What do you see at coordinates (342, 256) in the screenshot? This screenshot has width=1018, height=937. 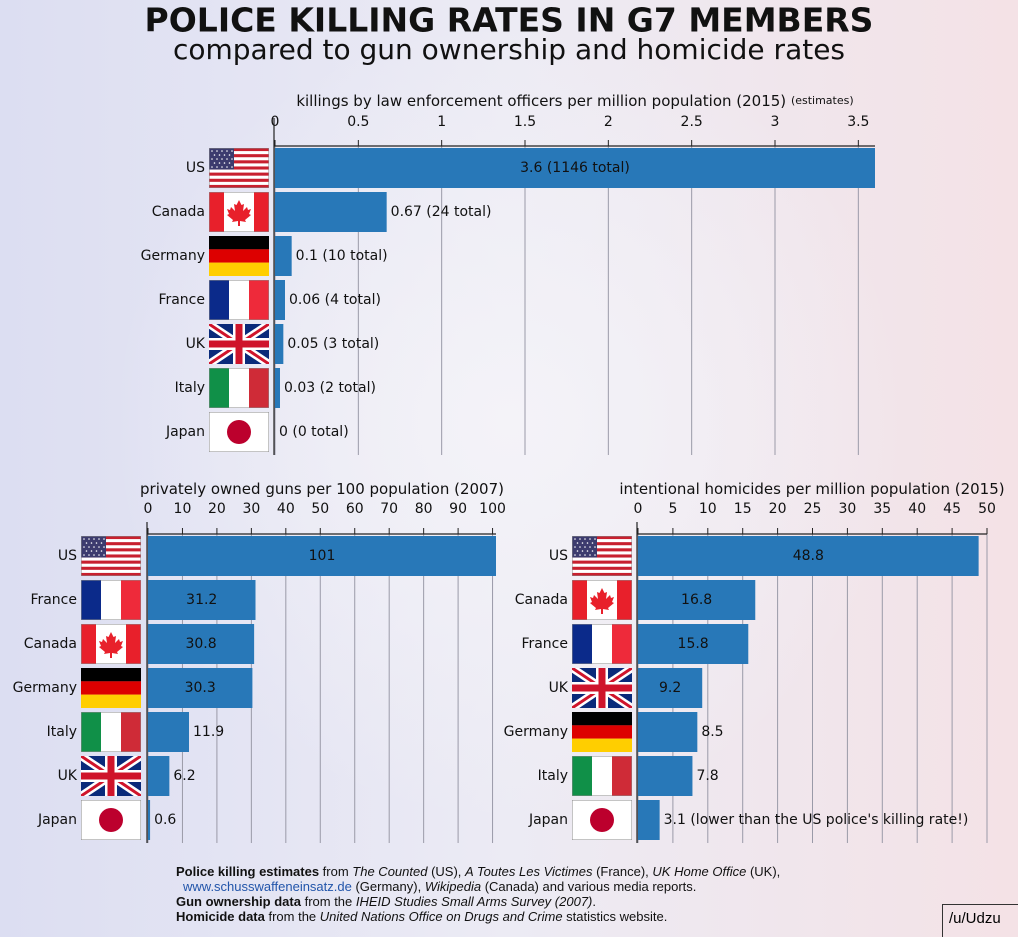 I see `value-label: 0.1 (10 total)` at bounding box center [342, 256].